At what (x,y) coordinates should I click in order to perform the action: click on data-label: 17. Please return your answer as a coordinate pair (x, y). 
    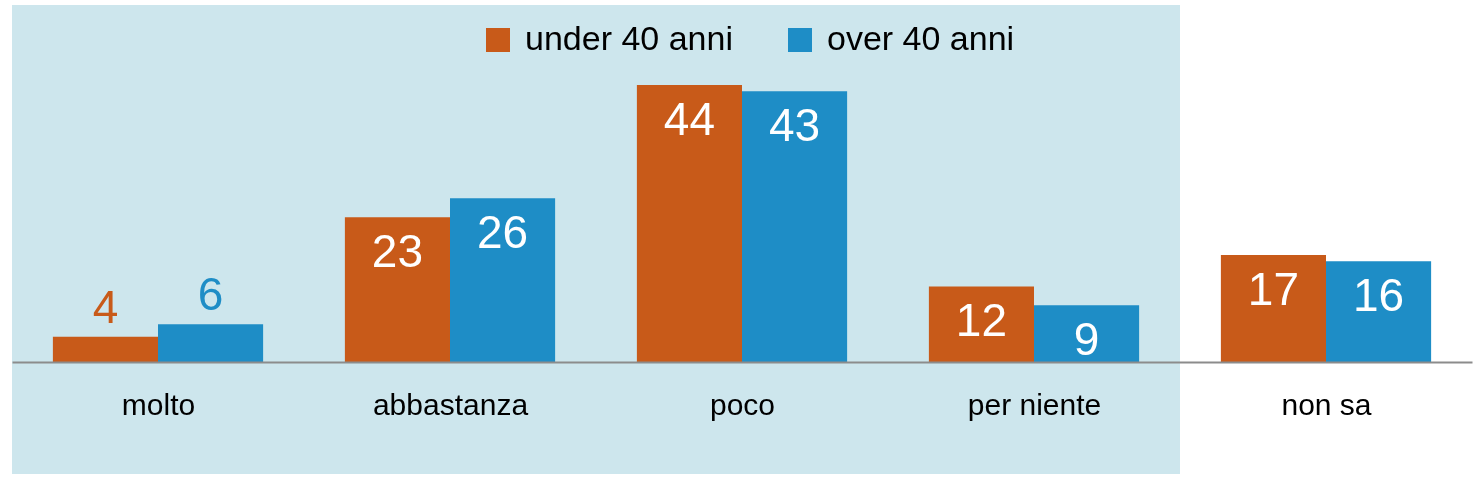
    Looking at the image, I should click on (1273, 288).